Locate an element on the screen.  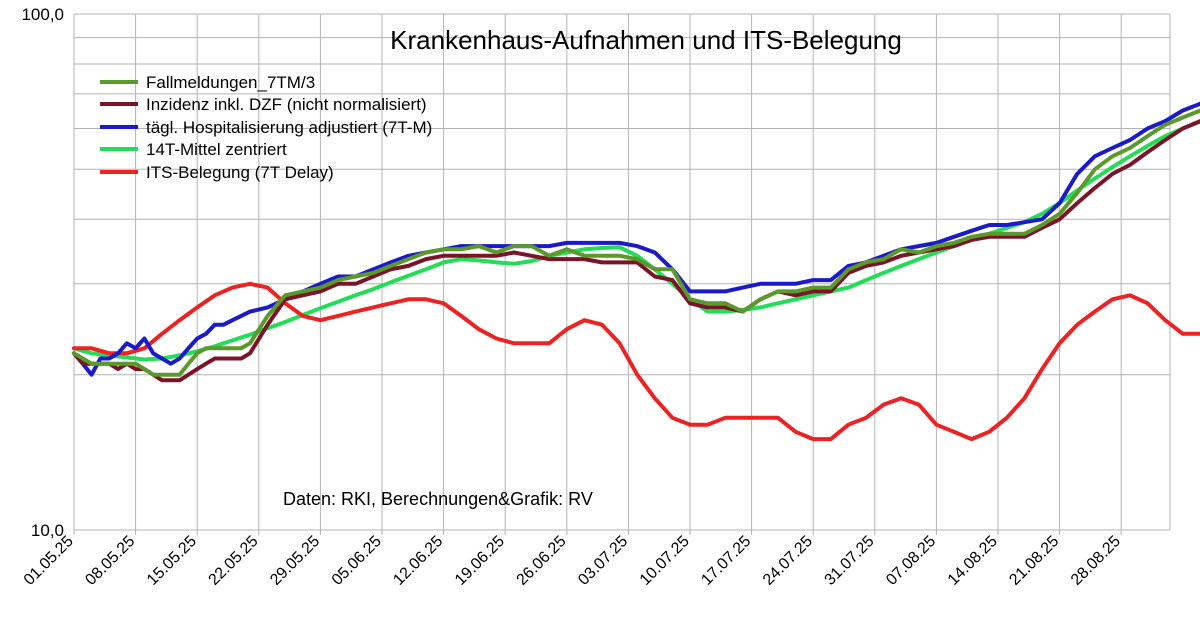
chart-title: Krankenhaus-Aufnahmen und ITS-Belegung is located at coordinates (646, 40).